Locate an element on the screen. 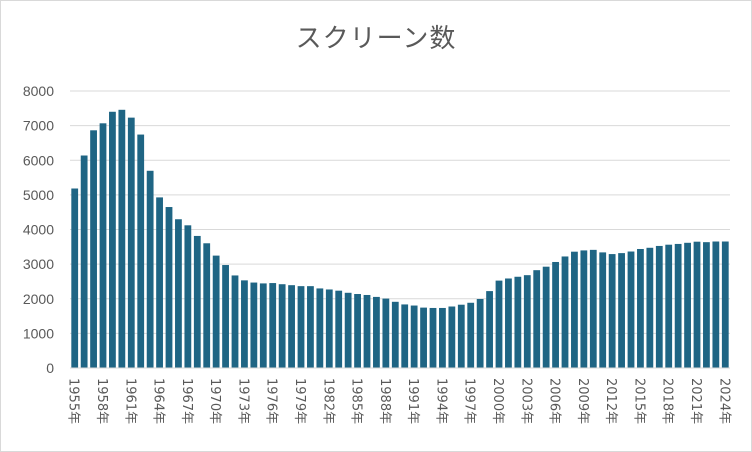 The image size is (752, 452). chart-title: スクリーン数 is located at coordinates (376, 39).